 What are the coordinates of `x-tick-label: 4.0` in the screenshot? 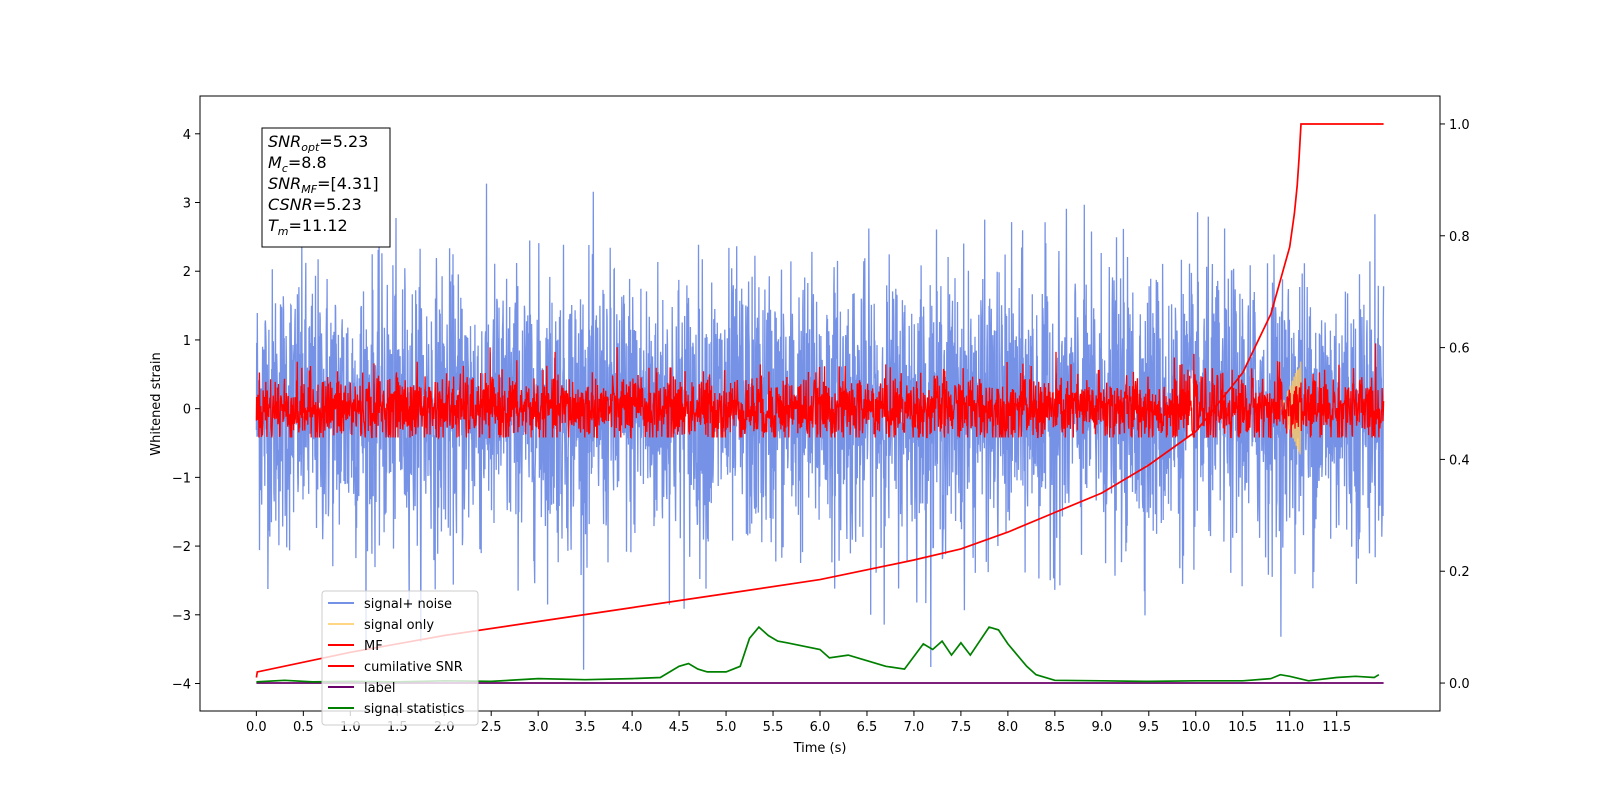 It's located at (632, 727).